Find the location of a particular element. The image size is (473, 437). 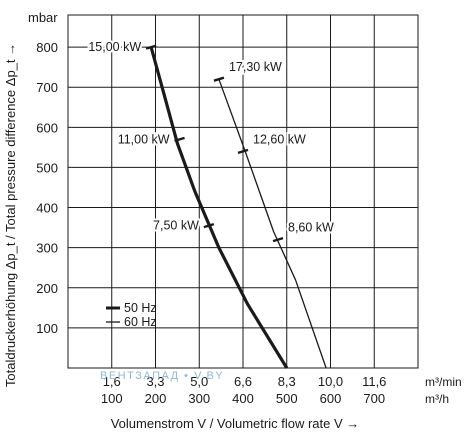

x-tick-label-m3h: 300 is located at coordinates (199, 398).